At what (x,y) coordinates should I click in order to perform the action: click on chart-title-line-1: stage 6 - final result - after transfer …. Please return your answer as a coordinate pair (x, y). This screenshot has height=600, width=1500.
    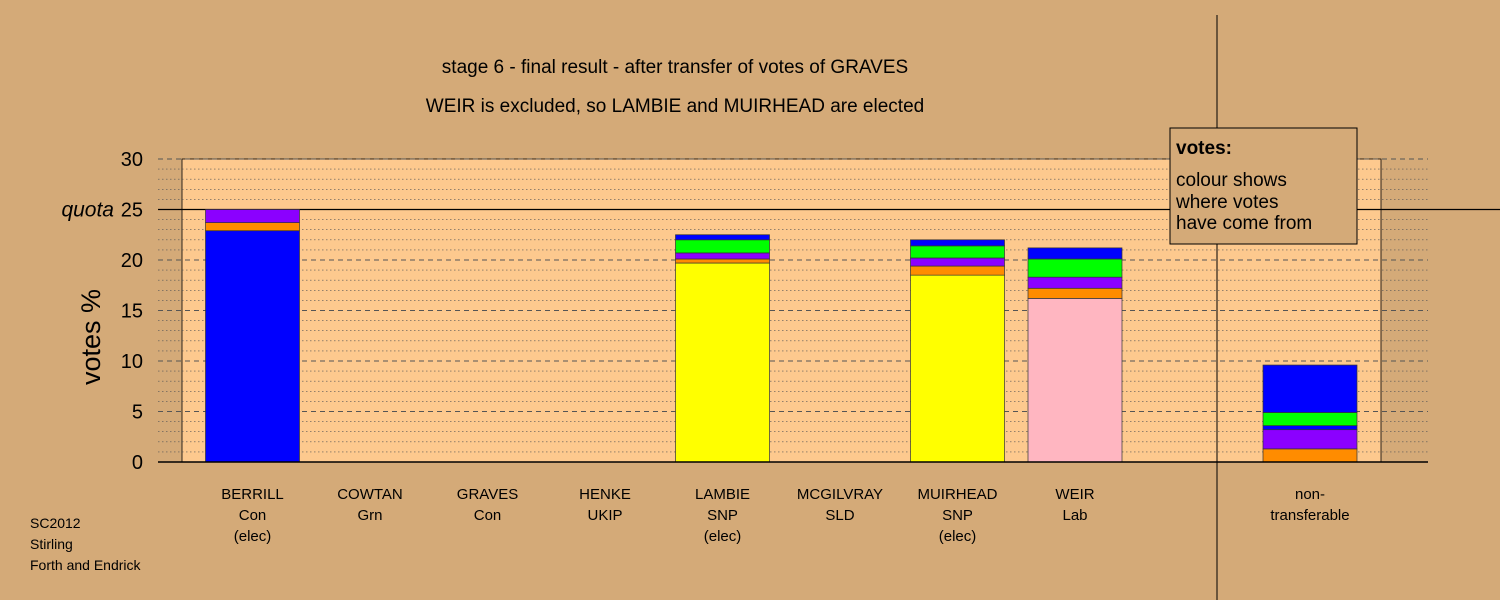
    Looking at the image, I should click on (675, 67).